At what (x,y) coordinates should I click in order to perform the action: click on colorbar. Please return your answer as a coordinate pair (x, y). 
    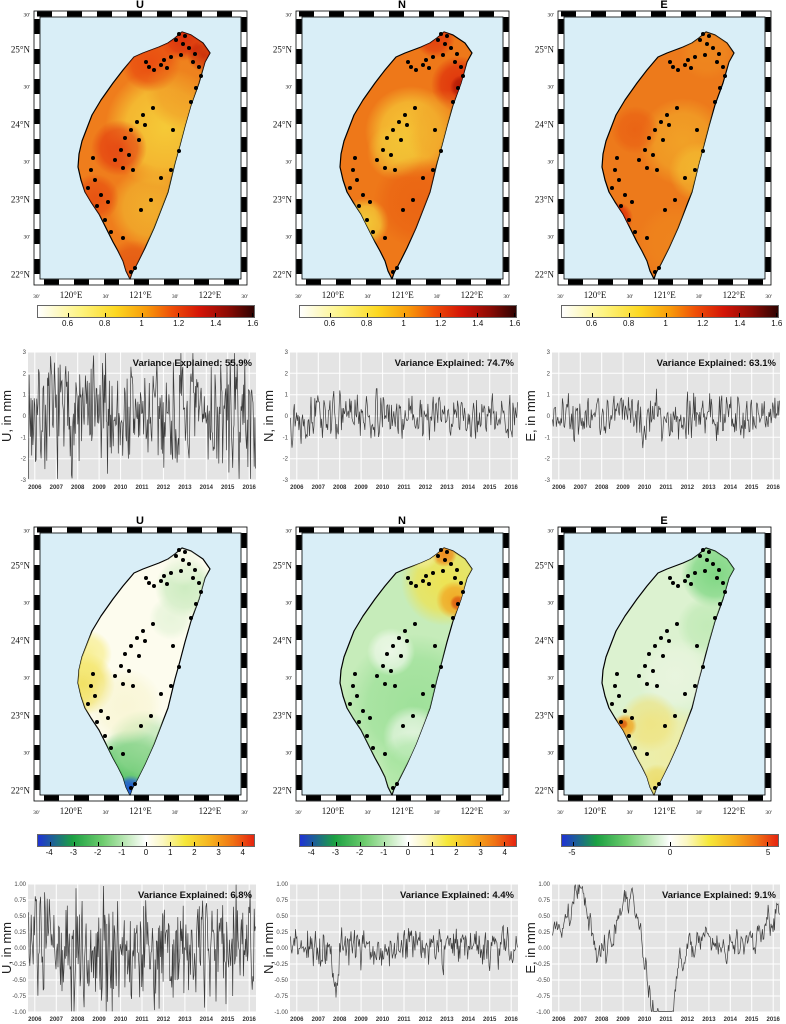
    Looking at the image, I should click on (146, 840).